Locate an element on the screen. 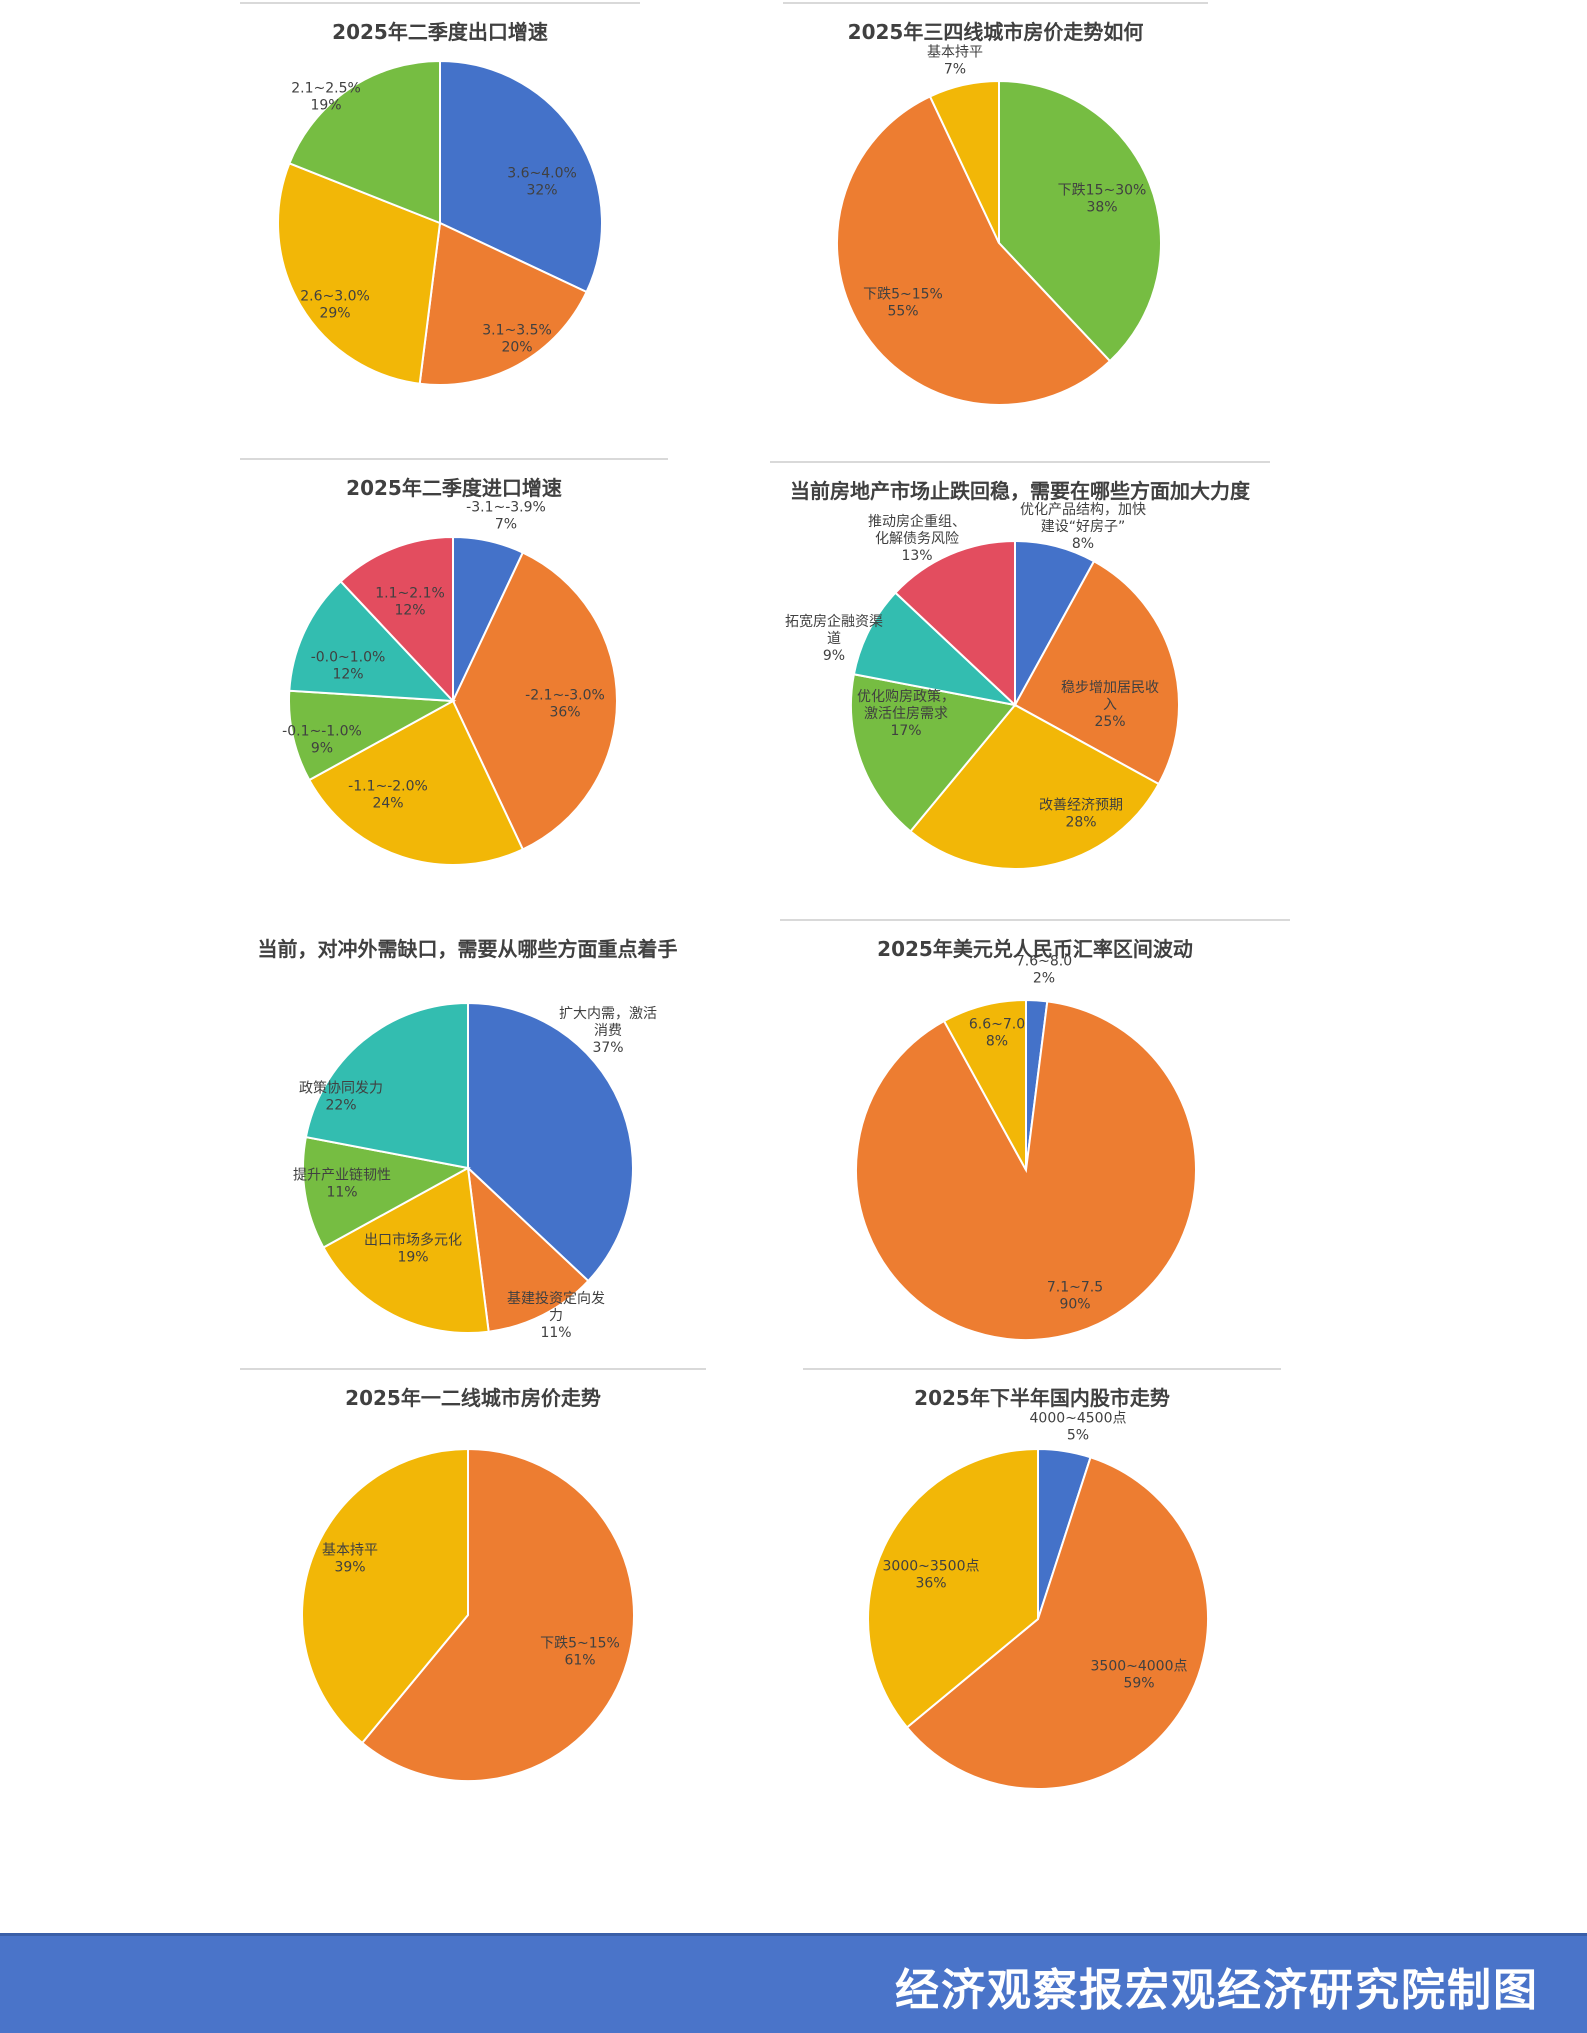 This screenshot has height=2033, width=1587. chart-panel-7: 2025年一二线城市房价走势 下跌5~15% 61% 基本持平 39% is located at coordinates (473, 1588).